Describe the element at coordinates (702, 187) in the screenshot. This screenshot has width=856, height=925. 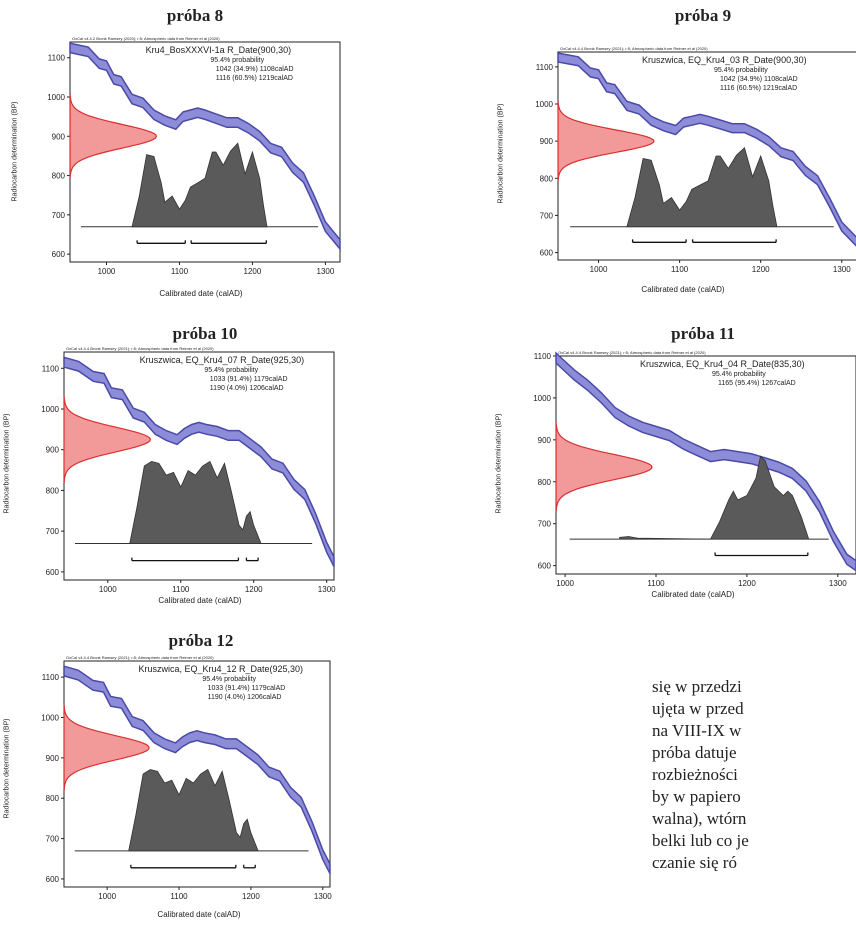
I see `posterior-distribution` at that location.